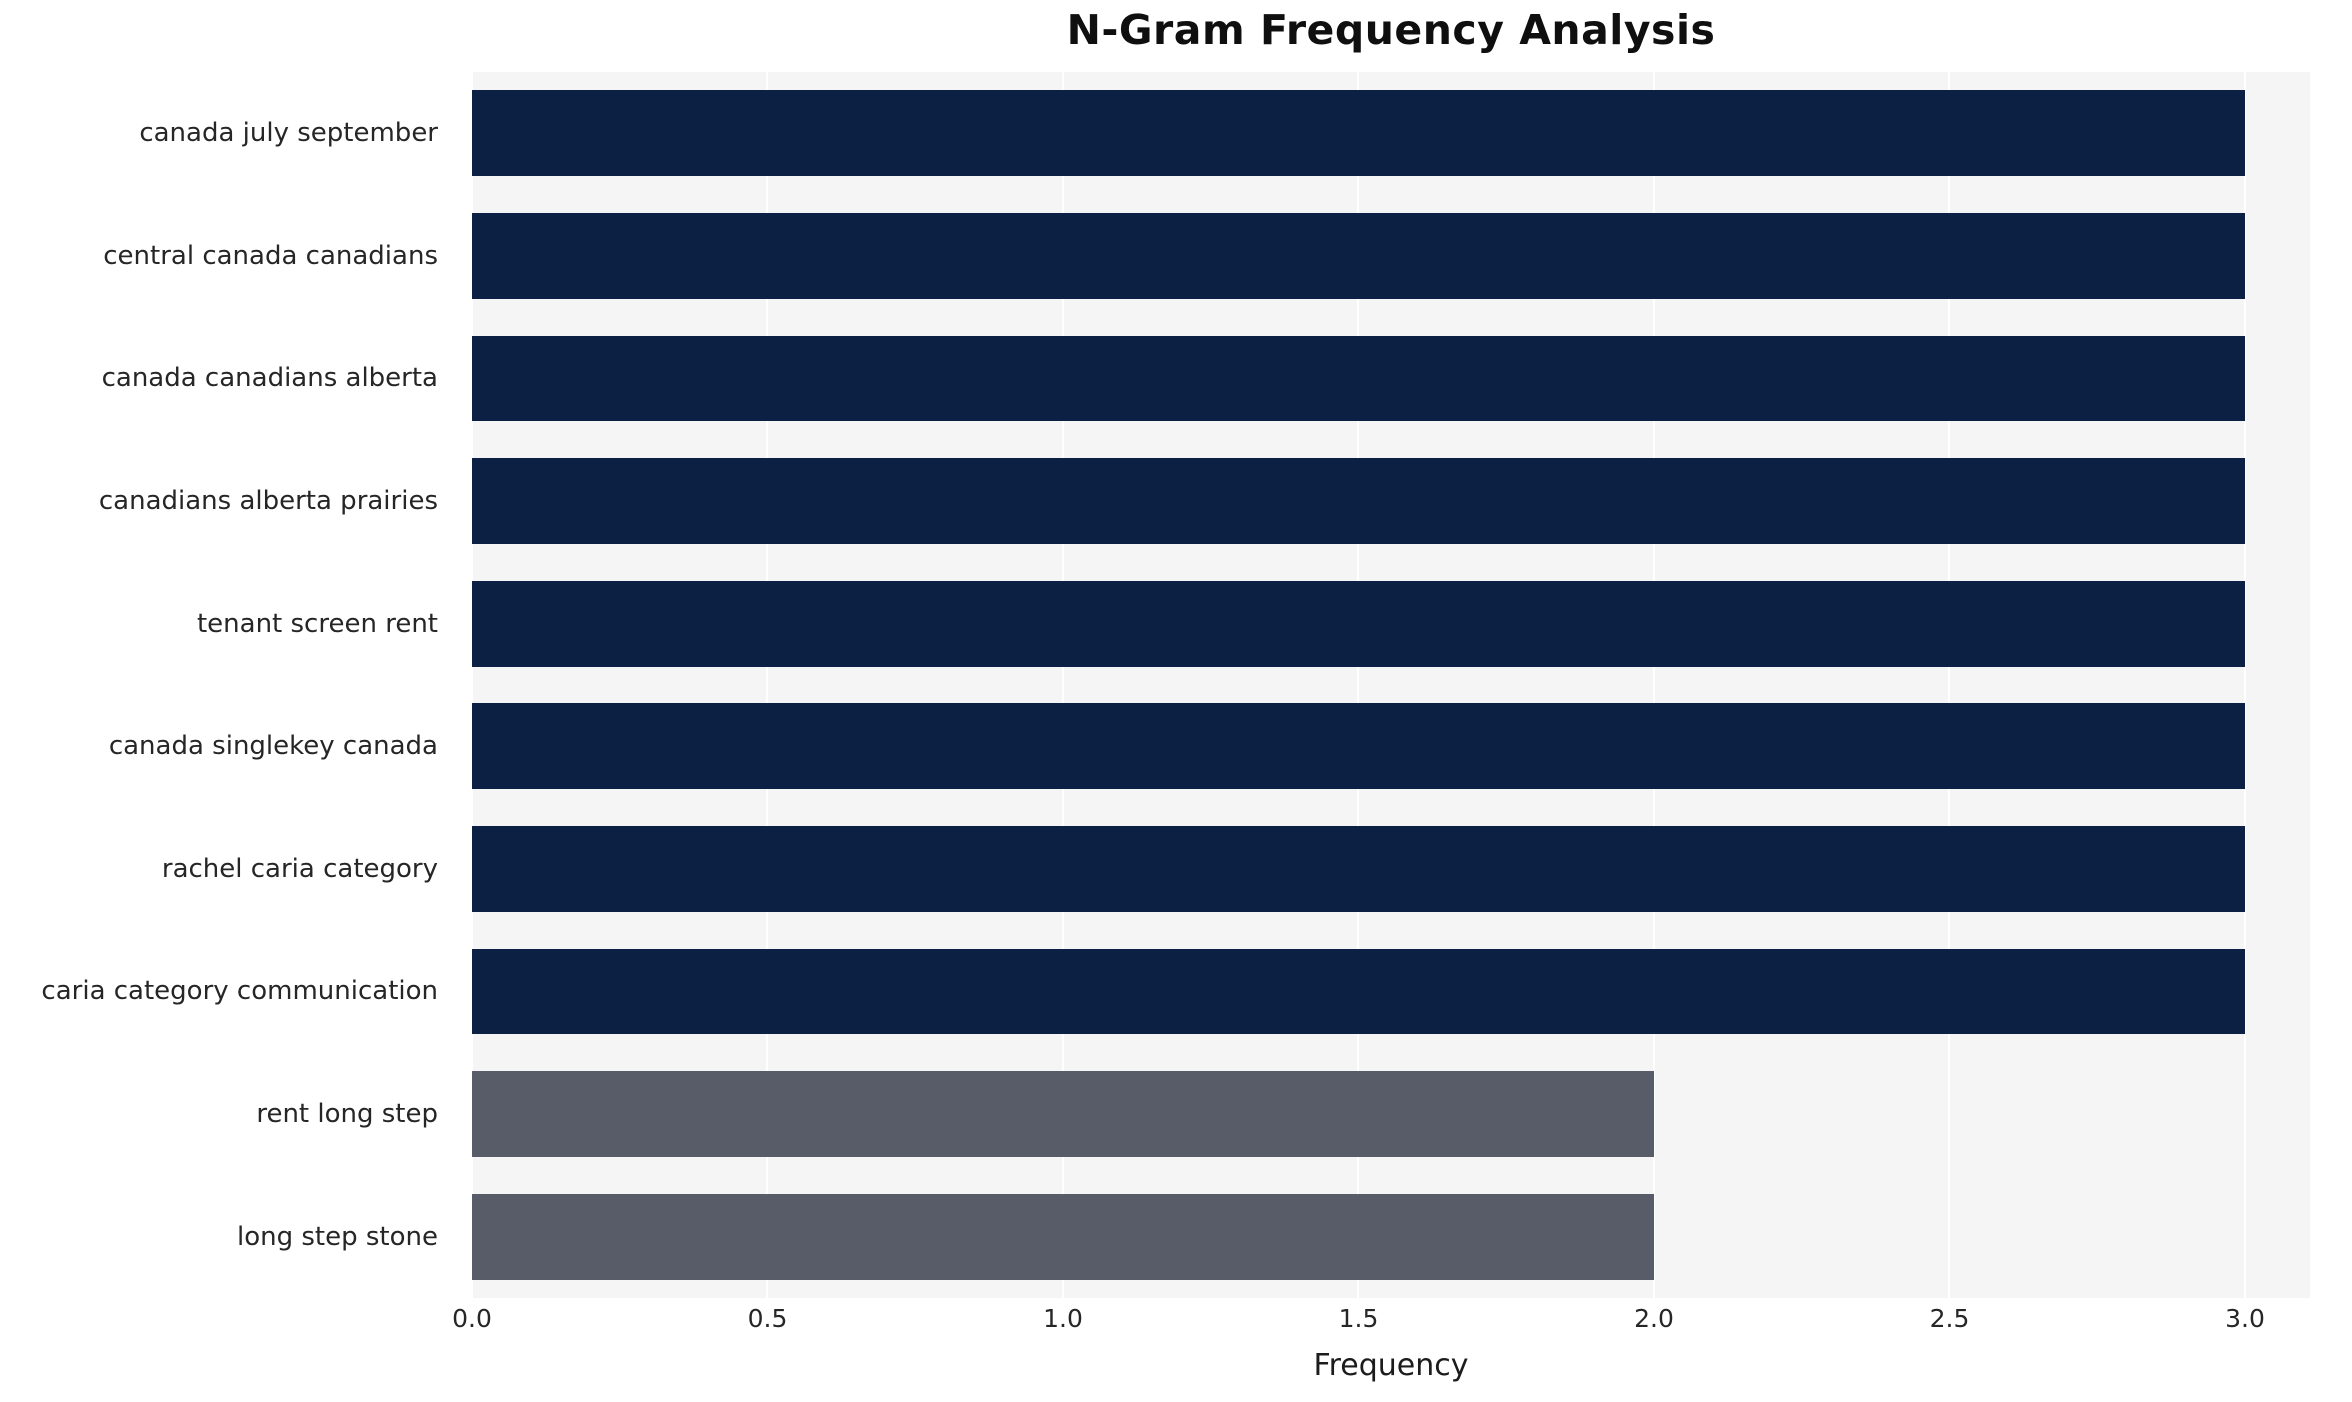  I want to click on x-tick-label: 2.5, so click(1949, 1318).